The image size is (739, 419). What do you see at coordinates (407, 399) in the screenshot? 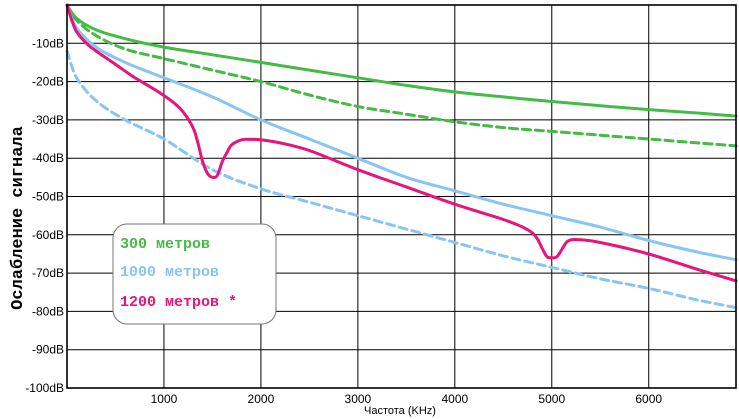
I see `x-tick-labels: 1000 2000 3000 4000 5000 6000` at bounding box center [407, 399].